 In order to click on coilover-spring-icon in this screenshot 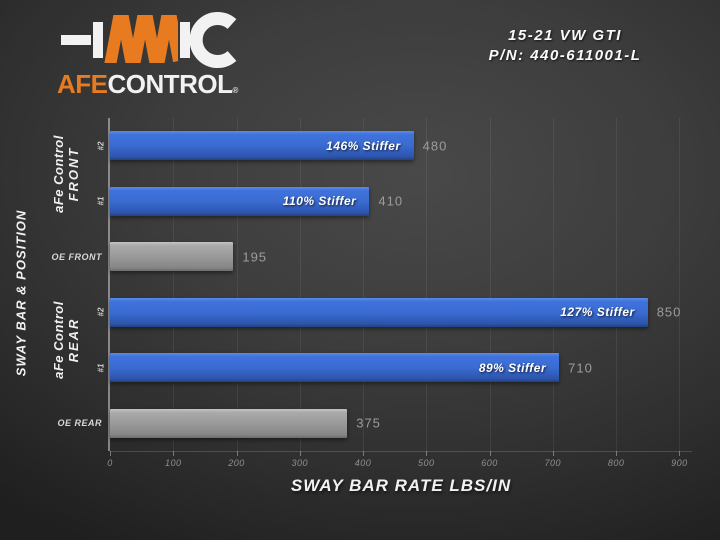, I will do `click(149, 40)`.